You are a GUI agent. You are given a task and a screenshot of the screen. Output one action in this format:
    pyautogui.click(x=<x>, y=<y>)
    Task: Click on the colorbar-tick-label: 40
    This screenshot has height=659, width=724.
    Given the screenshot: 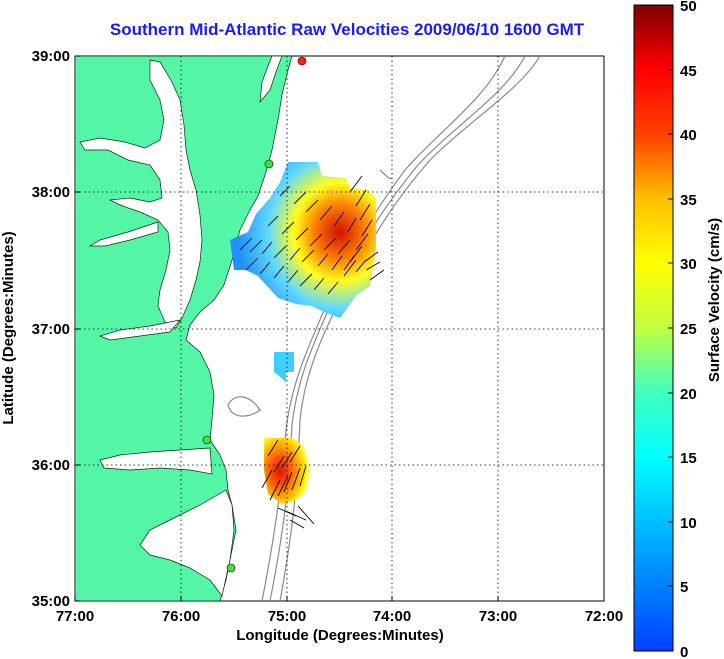 What is the action you would take?
    pyautogui.click(x=688, y=135)
    